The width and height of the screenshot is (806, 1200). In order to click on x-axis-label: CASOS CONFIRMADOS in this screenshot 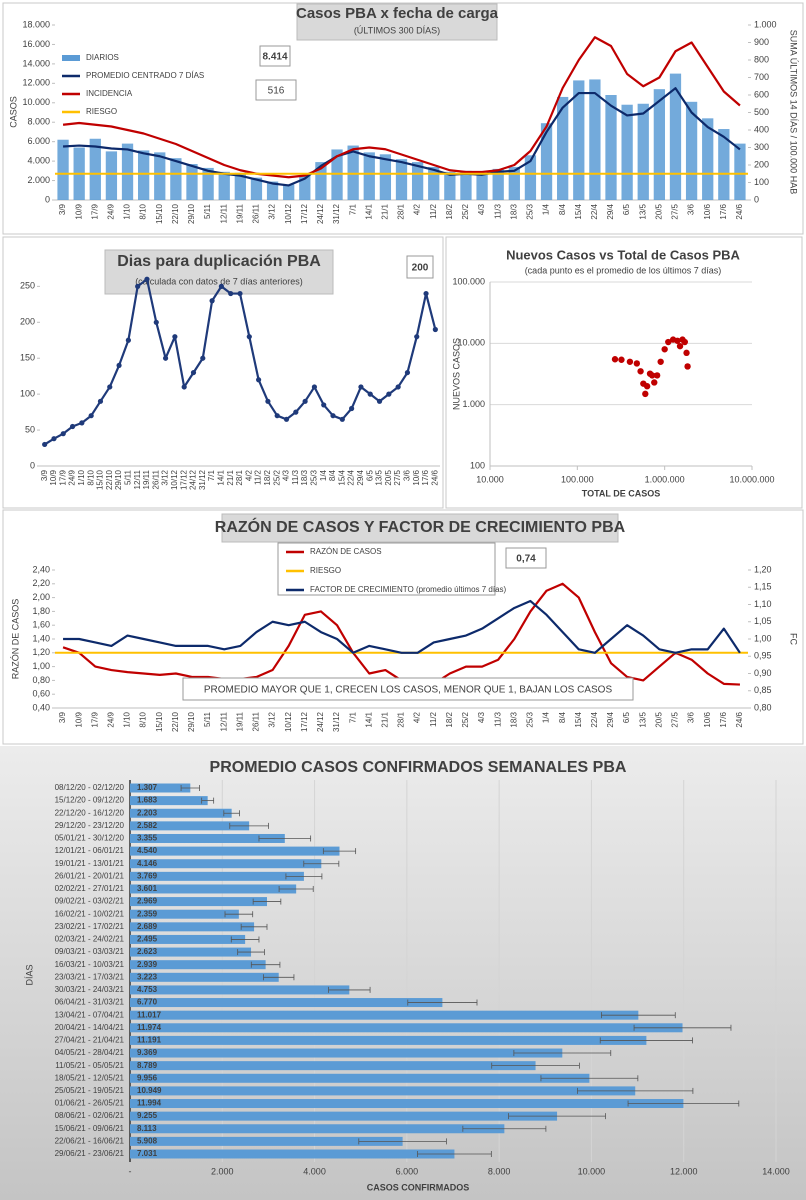, I will do `click(418, 1187)`.